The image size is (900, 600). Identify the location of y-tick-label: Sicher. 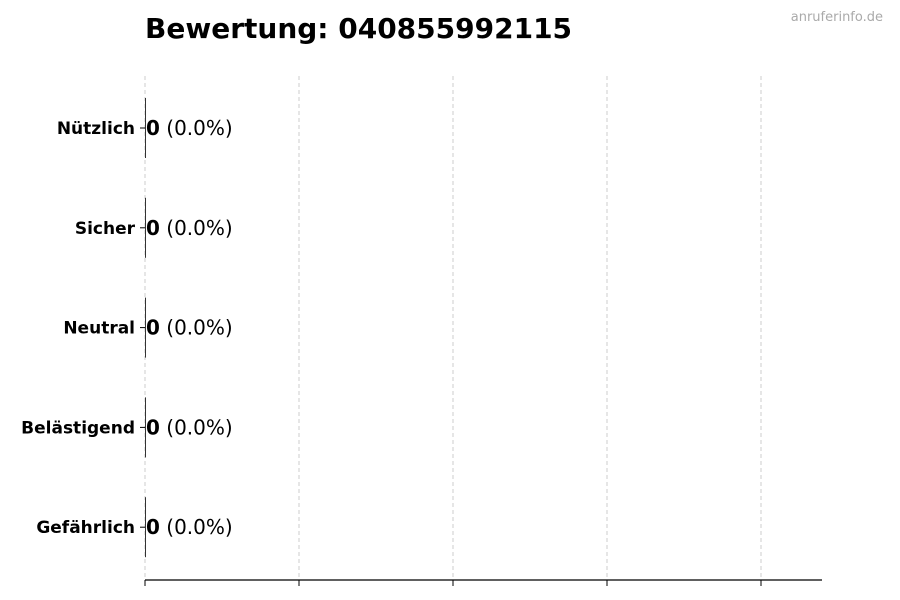
(105, 229).